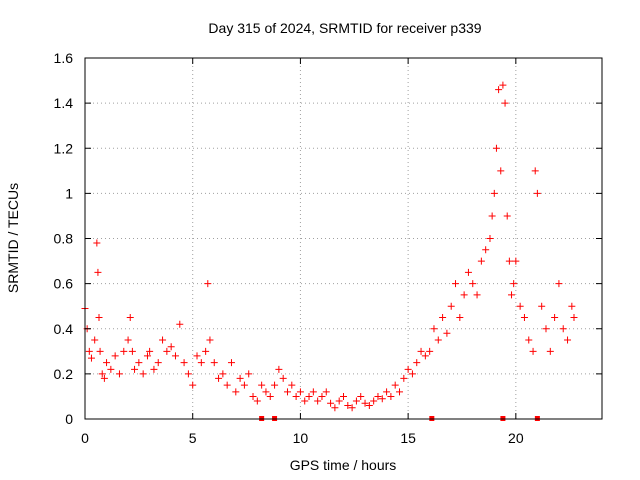 This screenshot has height=480, width=640. What do you see at coordinates (69, 193) in the screenshot?
I see `y-tick-label: 1` at bounding box center [69, 193].